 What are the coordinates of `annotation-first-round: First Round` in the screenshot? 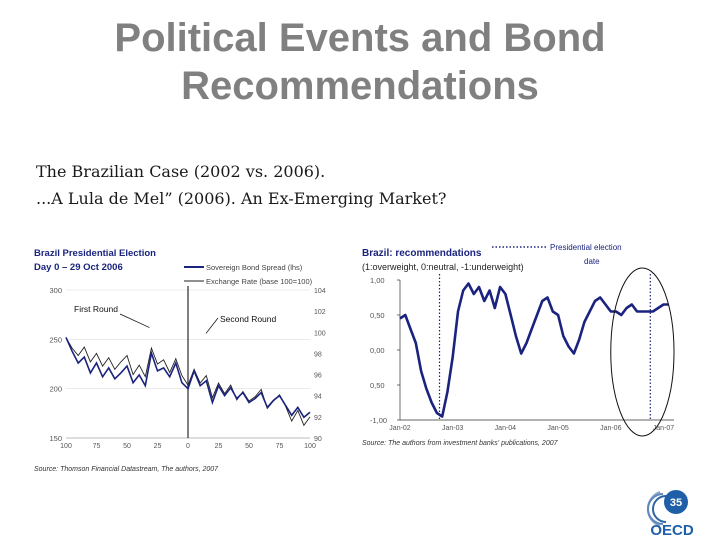 It's located at (96, 309).